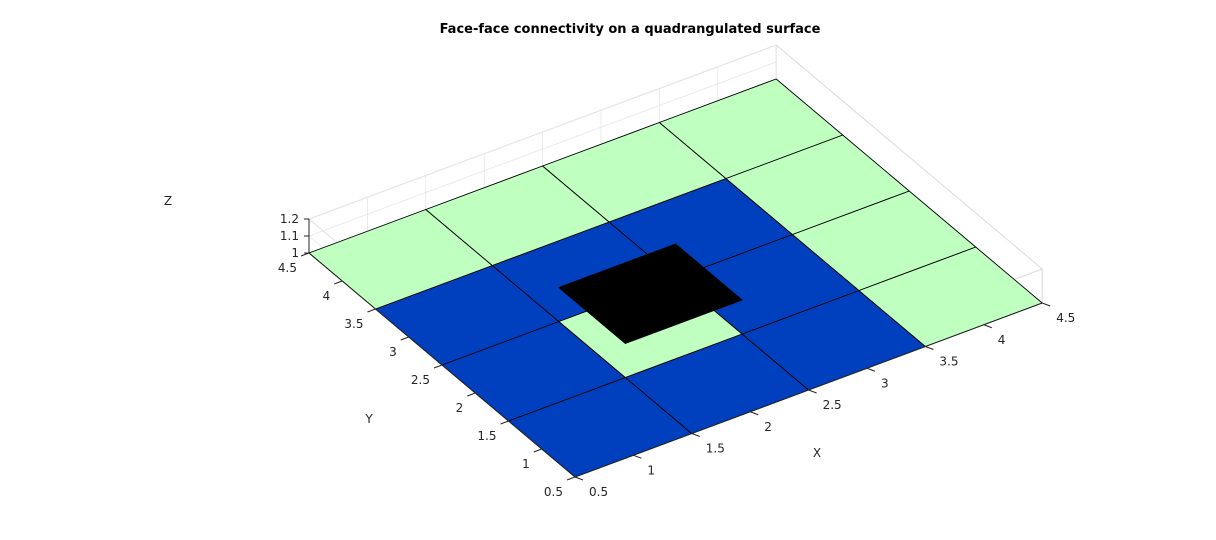 The width and height of the screenshot is (1216, 540). What do you see at coordinates (327, 296) in the screenshot?
I see `y-tick-label: 4` at bounding box center [327, 296].